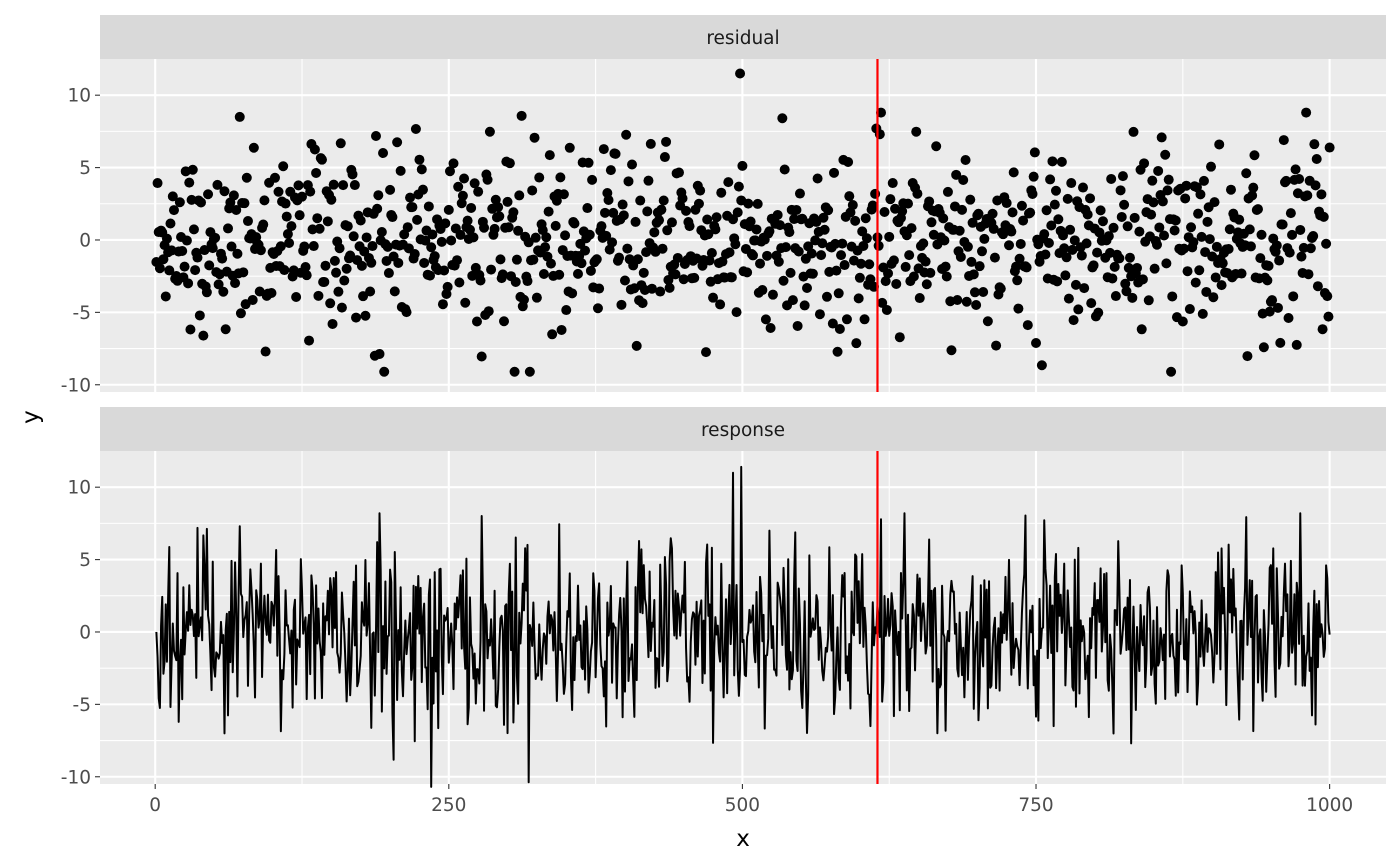 This screenshot has width=1400, height=866. I want to click on y-tick-label: 10, so click(79, 488).